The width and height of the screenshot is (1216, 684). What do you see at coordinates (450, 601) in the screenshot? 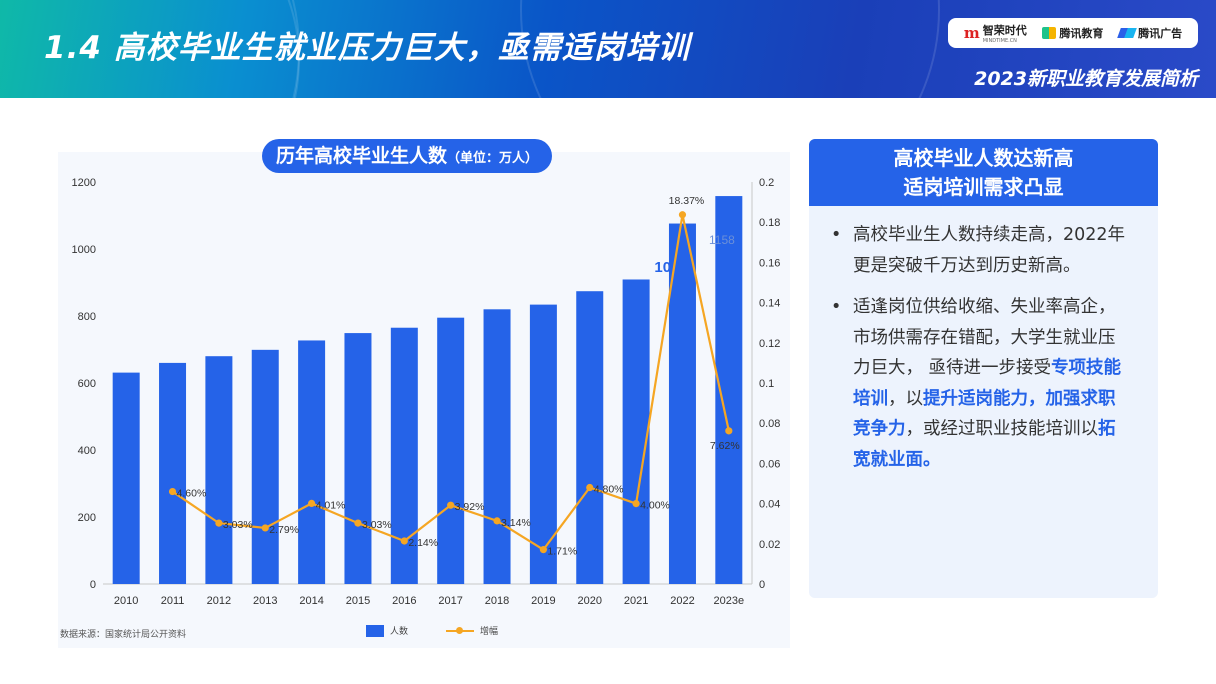
I see `x-tick-label: 2017` at bounding box center [450, 601].